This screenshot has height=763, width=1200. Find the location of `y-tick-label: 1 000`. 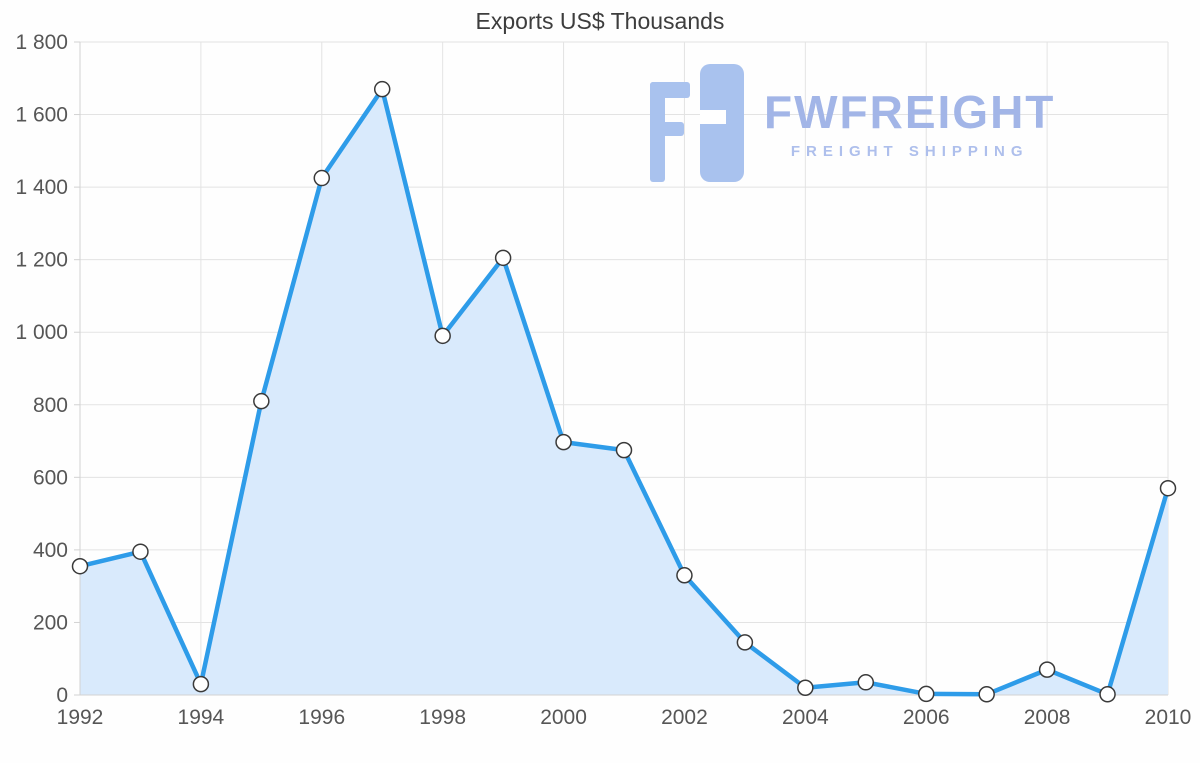

y-tick-label: 1 000 is located at coordinates (41, 332).